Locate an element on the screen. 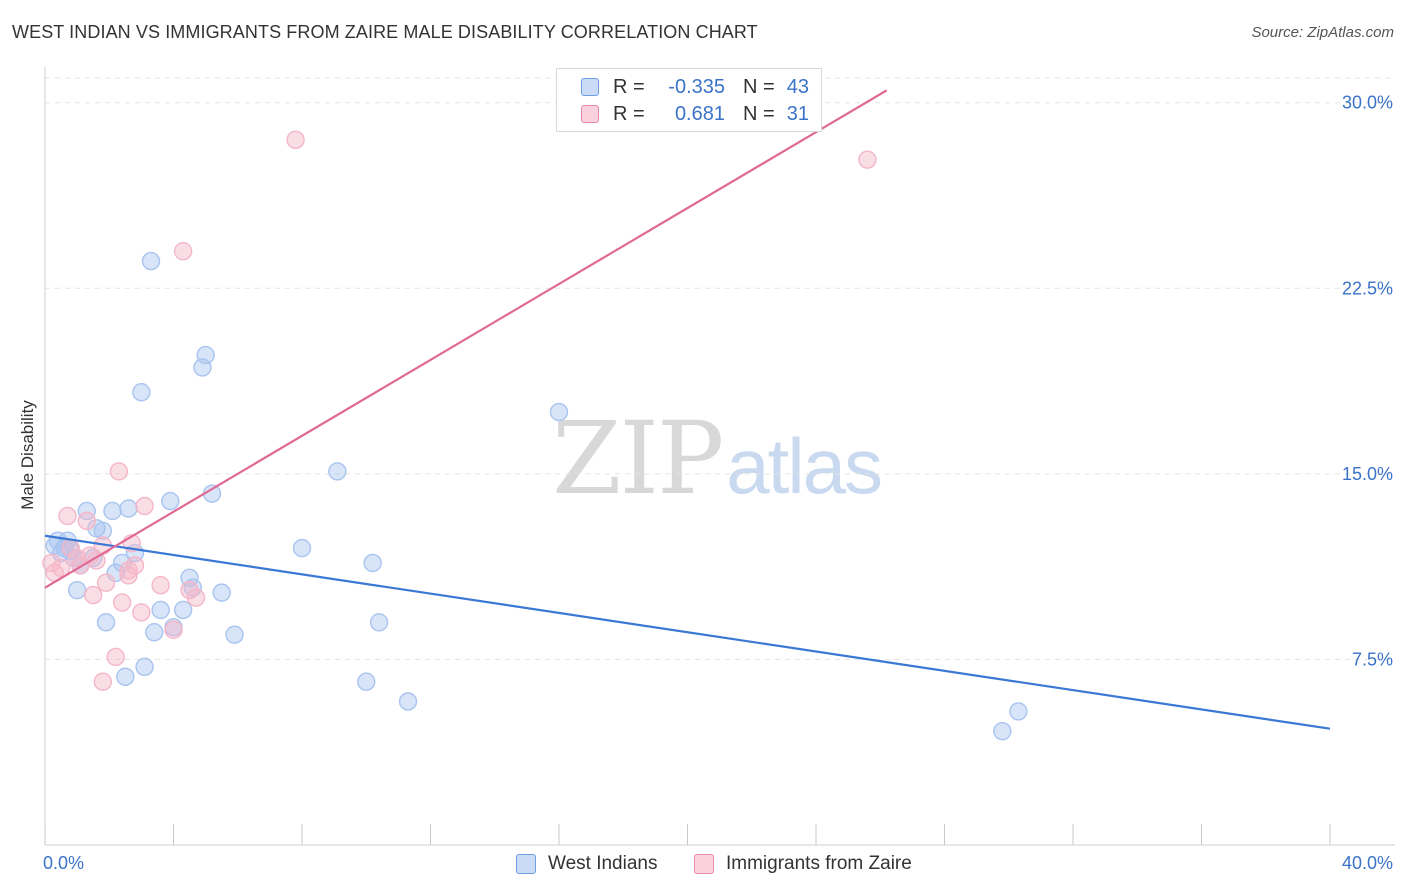  legend-item-west-indians: West Indians is located at coordinates (586, 864).